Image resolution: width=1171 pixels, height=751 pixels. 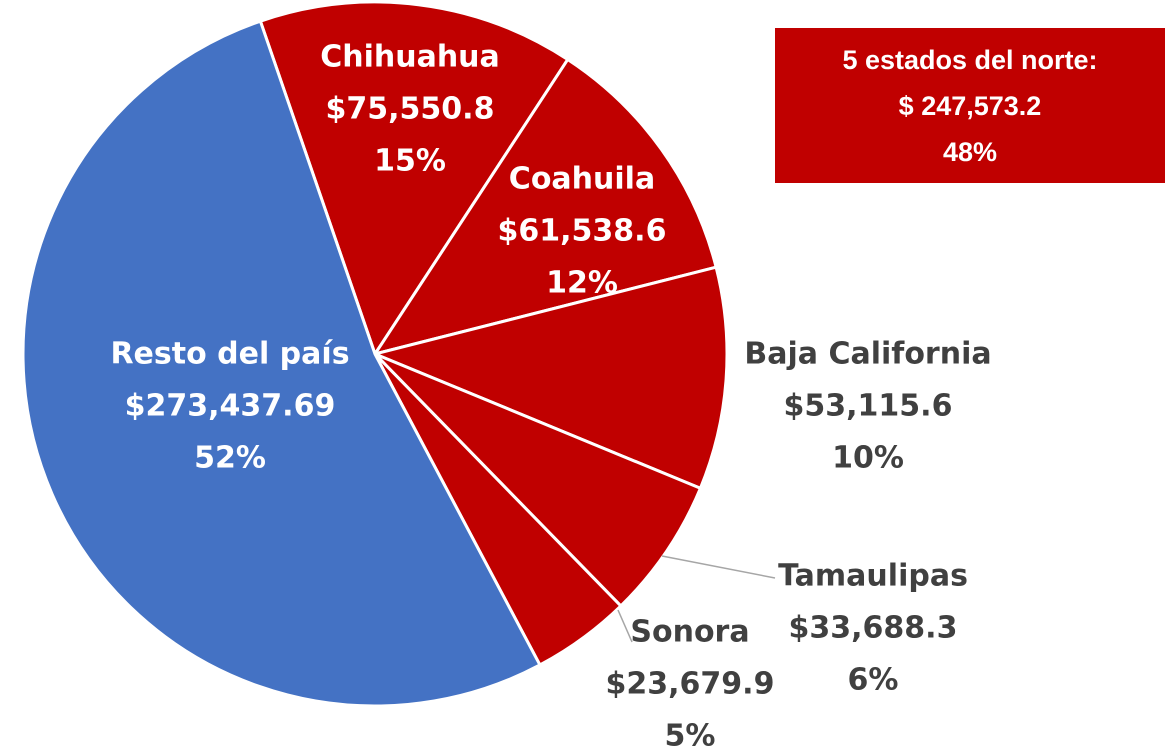 What do you see at coordinates (410, 109) in the screenshot?
I see `slice-value-label: $75,550.8` at bounding box center [410, 109].